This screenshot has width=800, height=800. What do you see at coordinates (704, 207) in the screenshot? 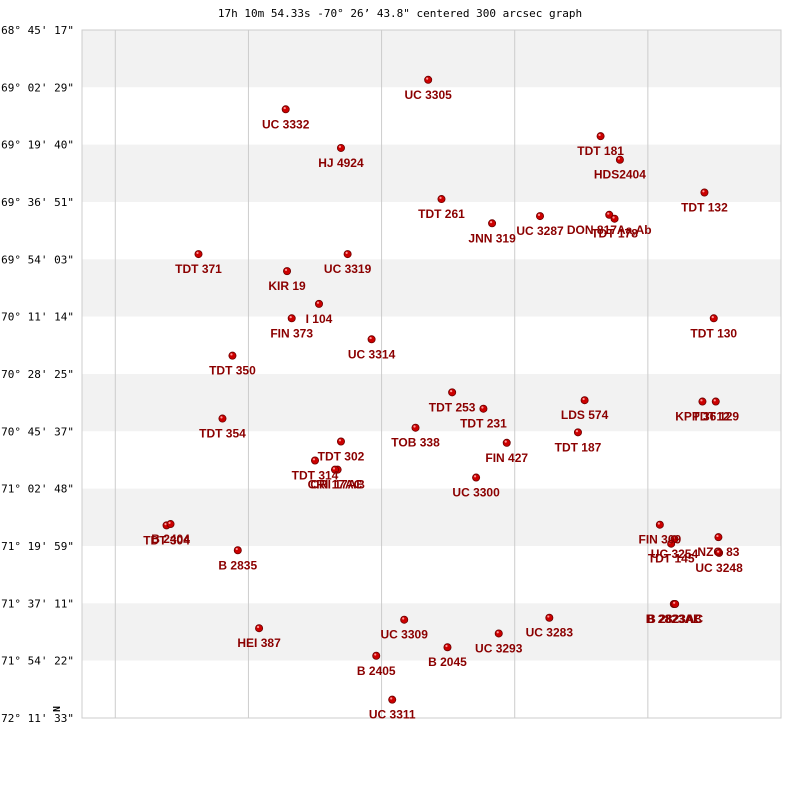
I see `star-label: TDT 132` at bounding box center [704, 207].